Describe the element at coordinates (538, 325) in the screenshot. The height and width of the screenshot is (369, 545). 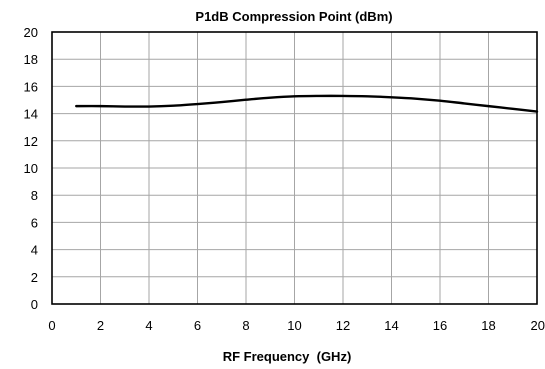
I see `x-tick-label: 20` at that location.